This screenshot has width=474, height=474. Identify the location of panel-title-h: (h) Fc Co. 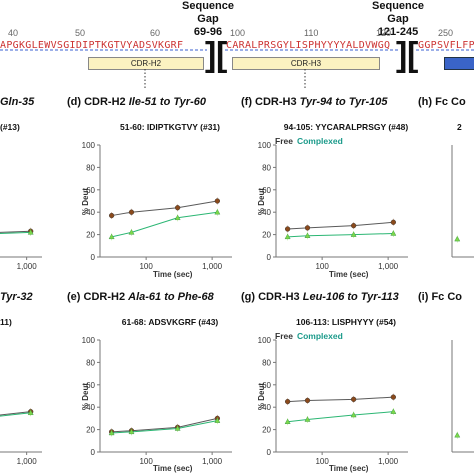
(442, 102).